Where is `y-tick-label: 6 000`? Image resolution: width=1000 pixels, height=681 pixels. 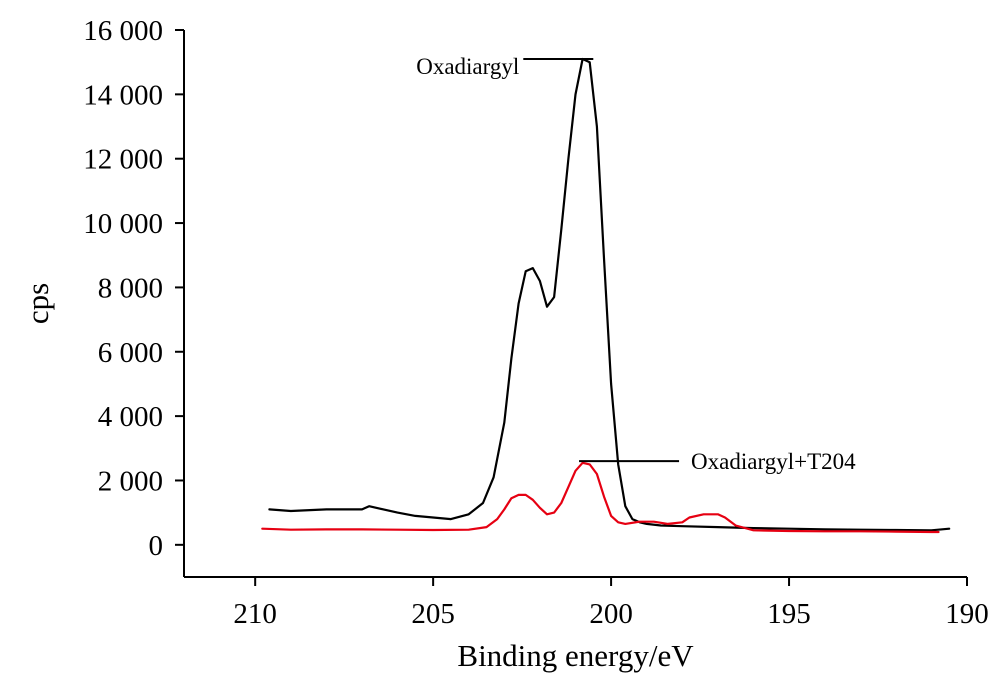
y-tick-label: 6 000 is located at coordinates (130, 353).